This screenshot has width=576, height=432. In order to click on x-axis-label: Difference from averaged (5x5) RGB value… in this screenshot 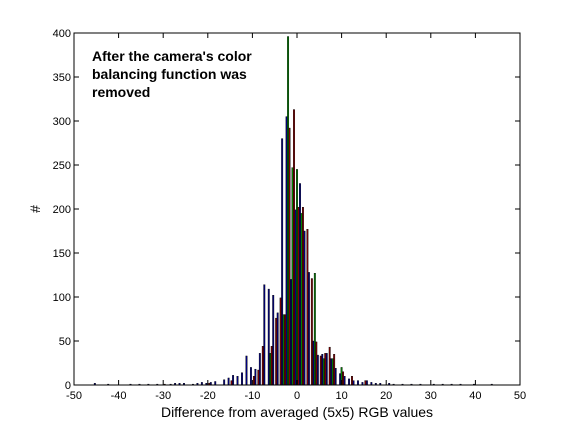, I will do `click(297, 412)`.